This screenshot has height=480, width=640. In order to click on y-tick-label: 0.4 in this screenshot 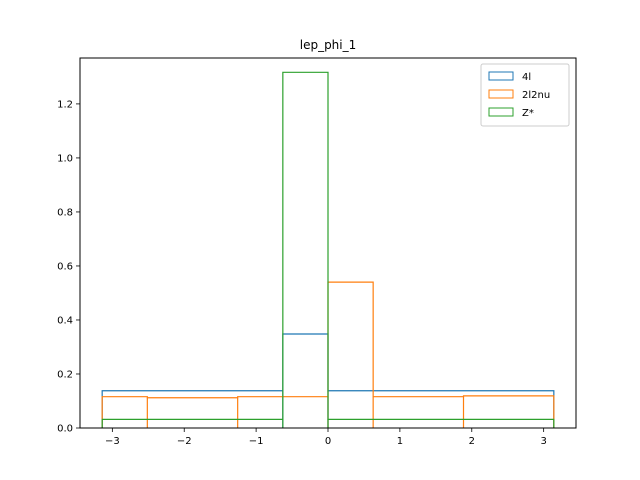, I will do `click(65, 320)`.